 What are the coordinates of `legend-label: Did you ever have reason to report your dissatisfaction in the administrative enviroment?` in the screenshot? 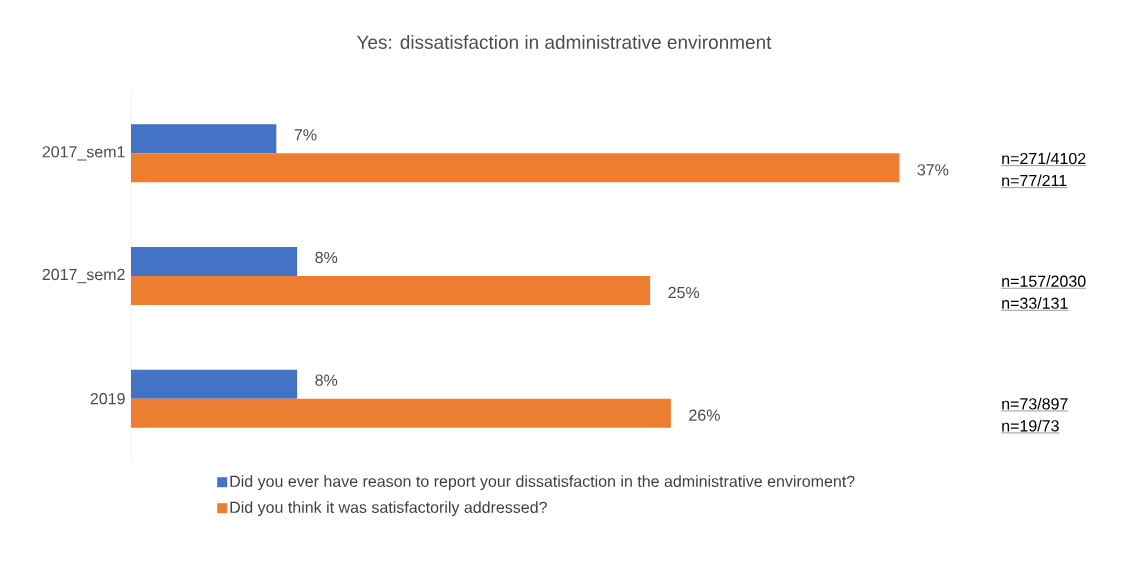 It's located at (542, 483).